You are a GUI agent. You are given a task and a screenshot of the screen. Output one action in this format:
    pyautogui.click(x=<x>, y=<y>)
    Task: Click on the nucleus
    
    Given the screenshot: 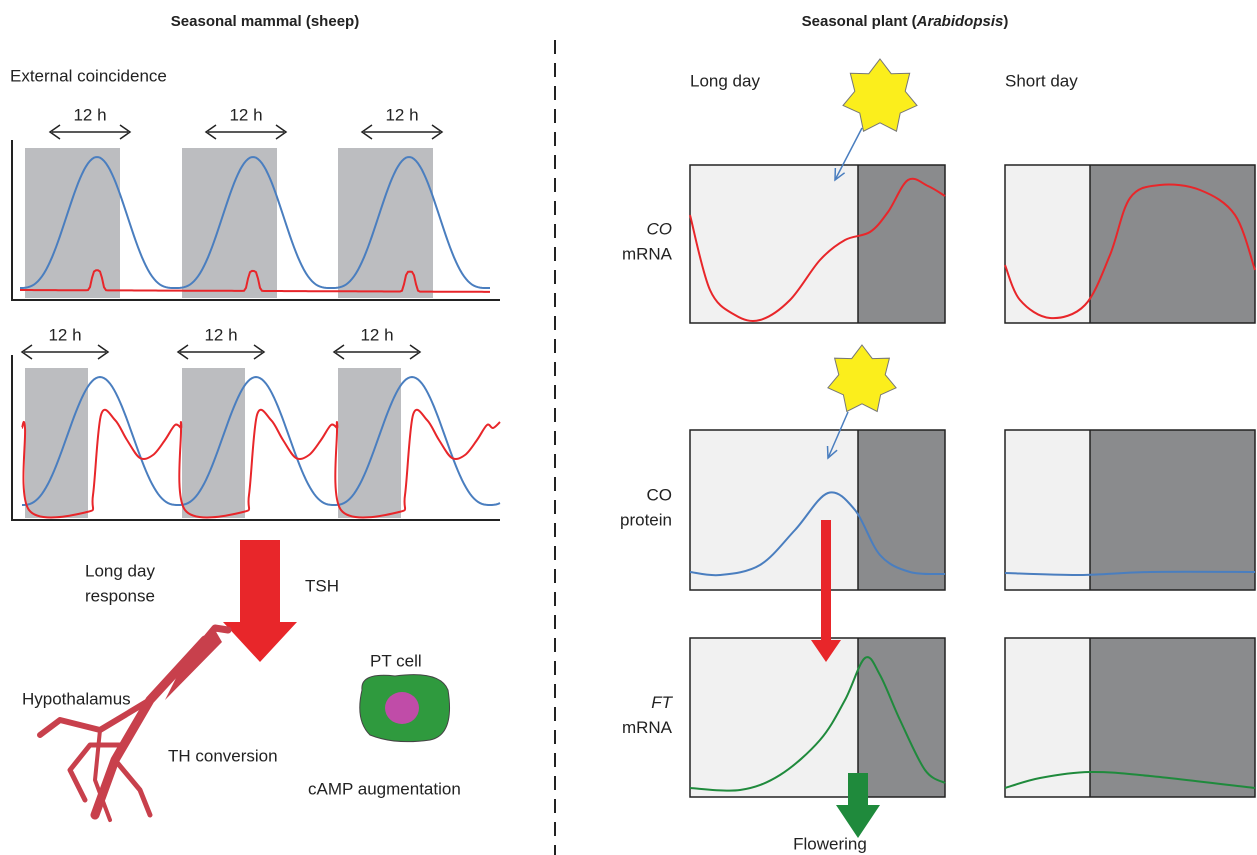 What is the action you would take?
    pyautogui.click(x=402, y=708)
    